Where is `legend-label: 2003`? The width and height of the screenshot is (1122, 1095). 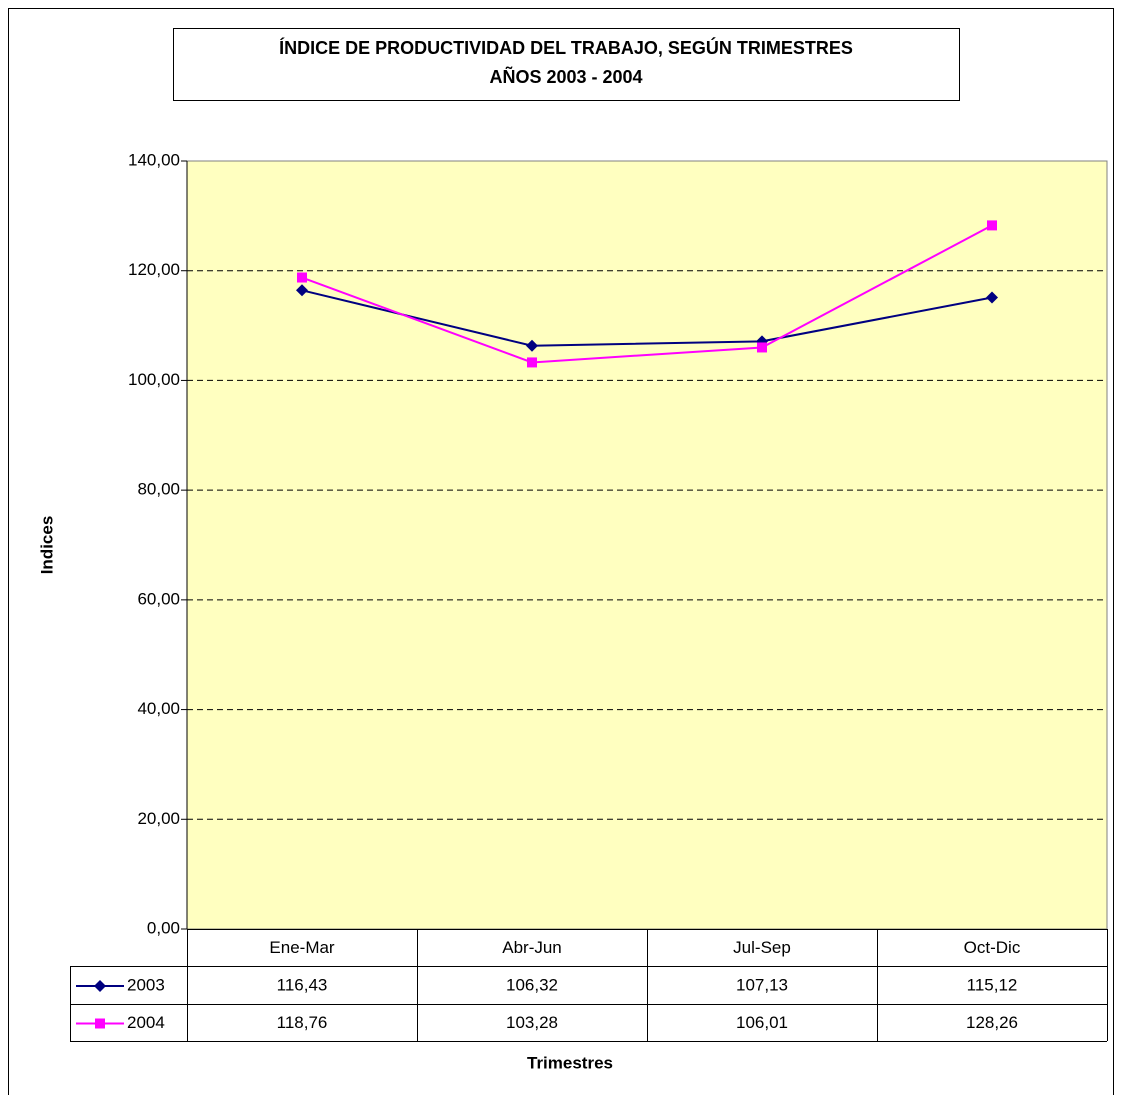 legend-label: 2003 is located at coordinates (146, 984).